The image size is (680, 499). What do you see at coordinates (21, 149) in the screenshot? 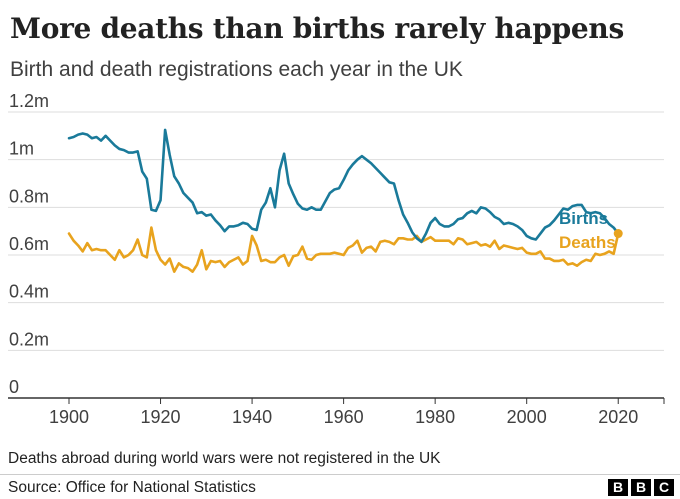
I see `y-tick-label: 1m` at bounding box center [21, 149].